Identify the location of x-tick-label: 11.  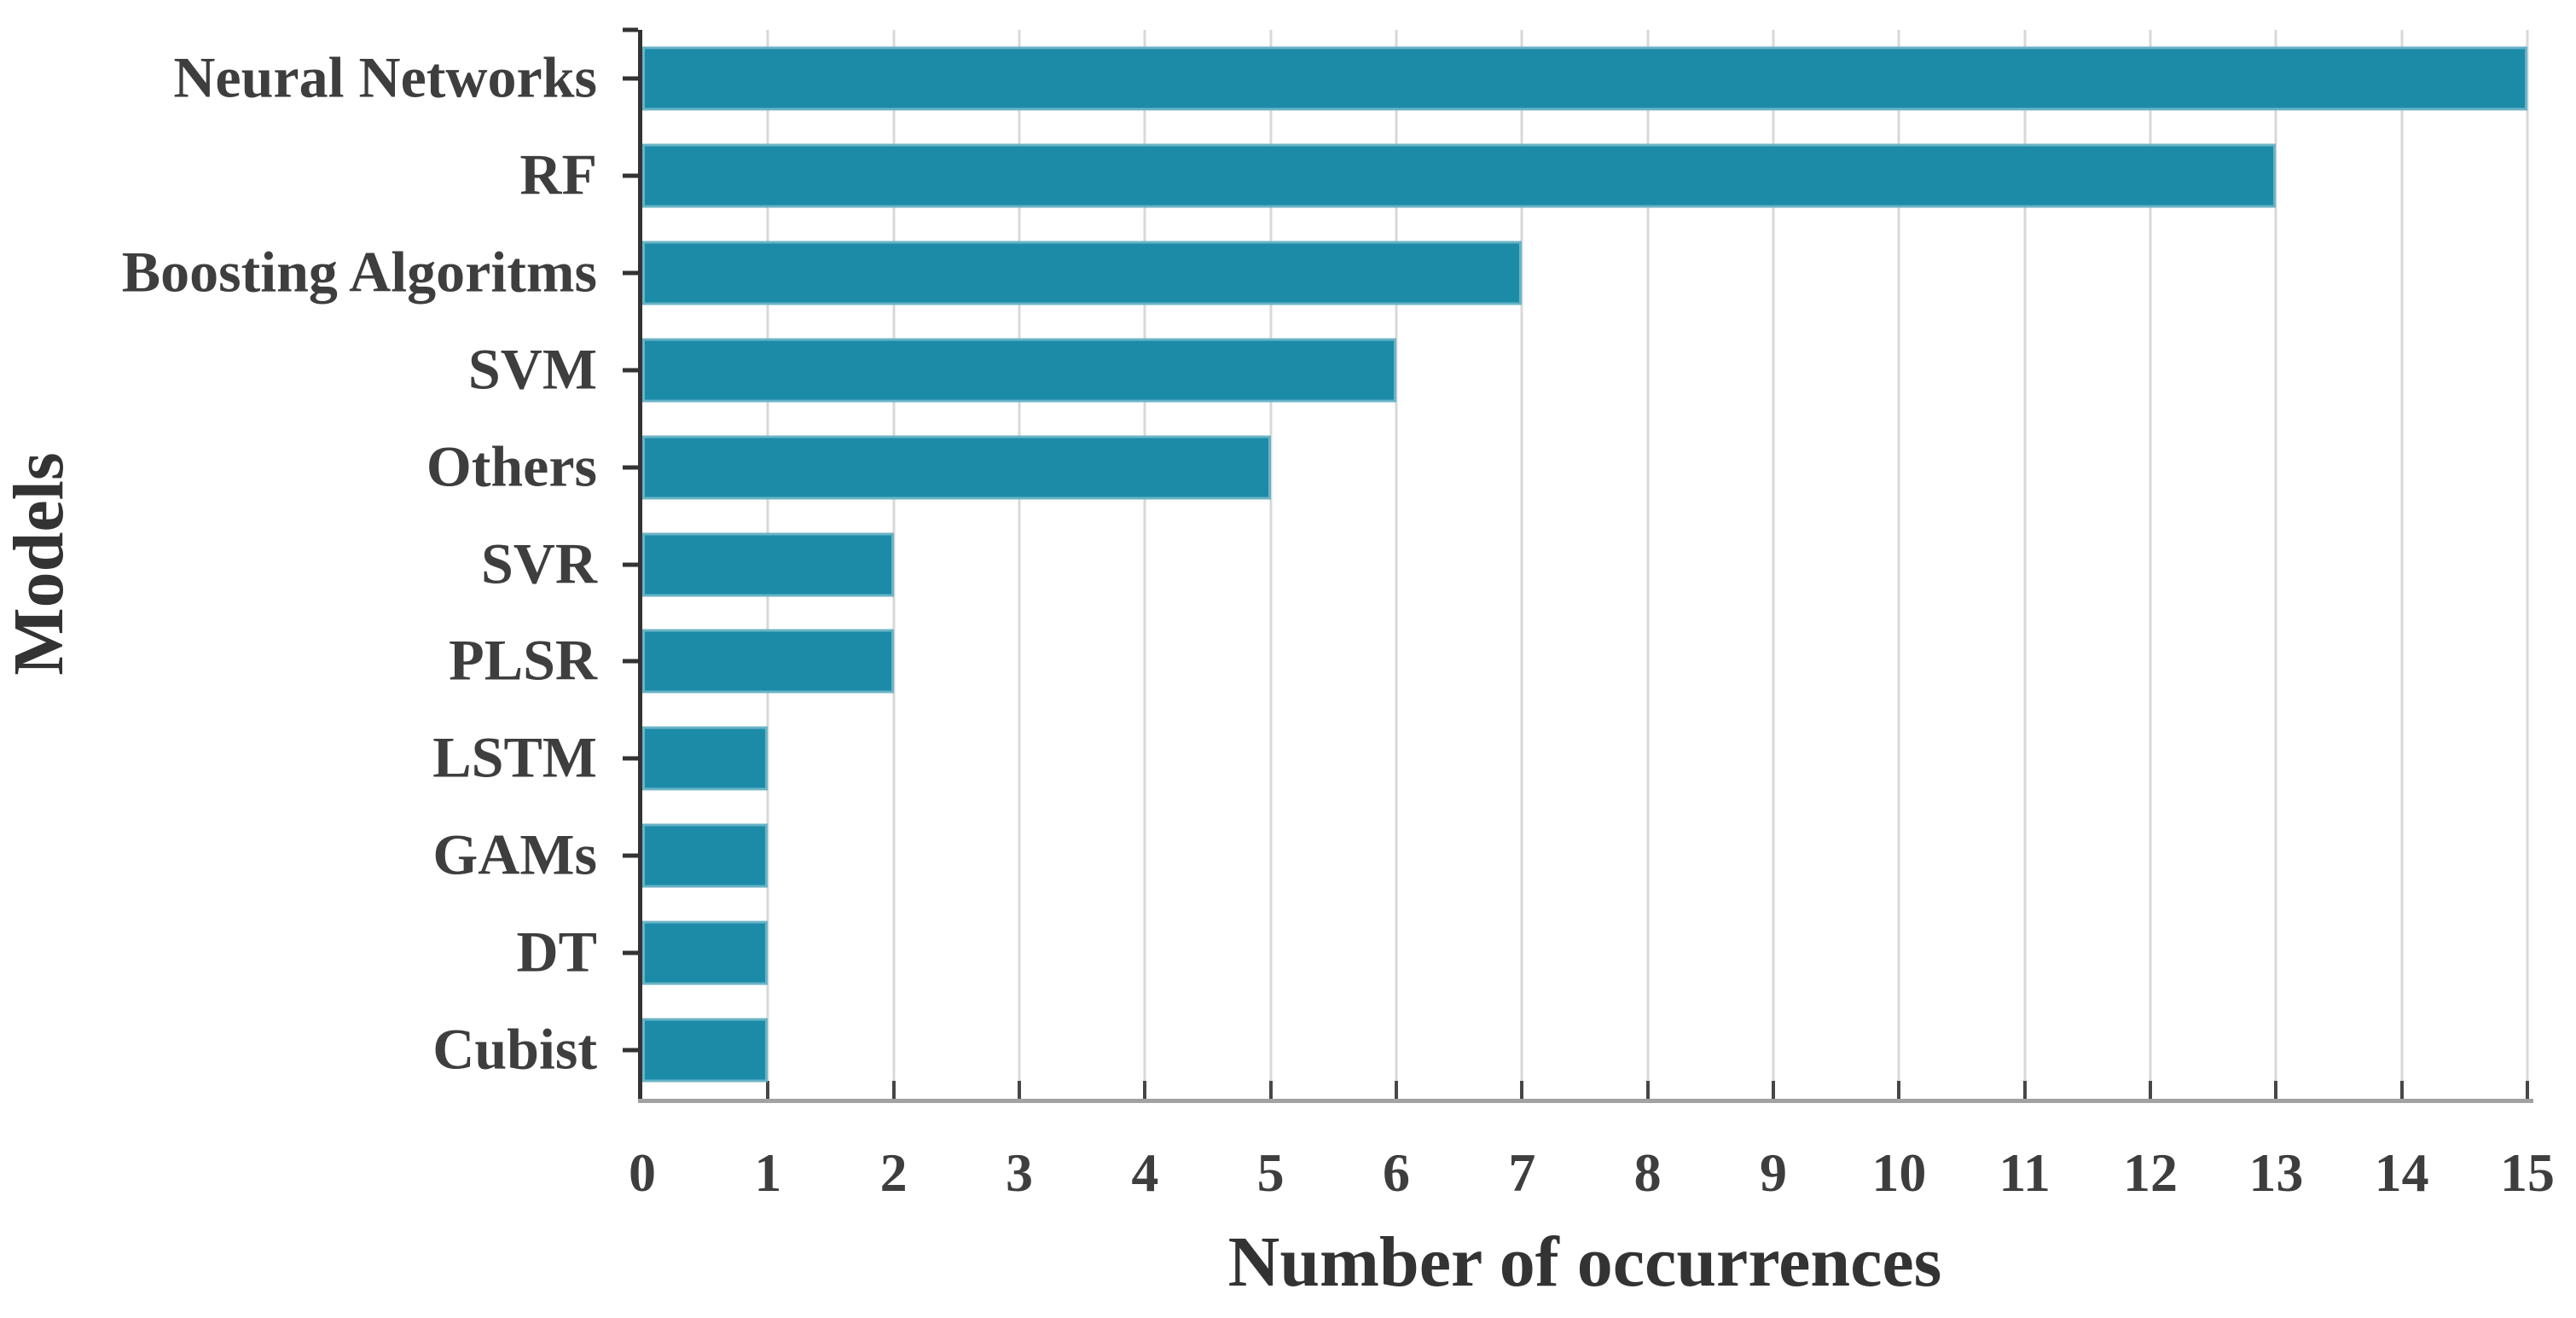
(2025, 1172).